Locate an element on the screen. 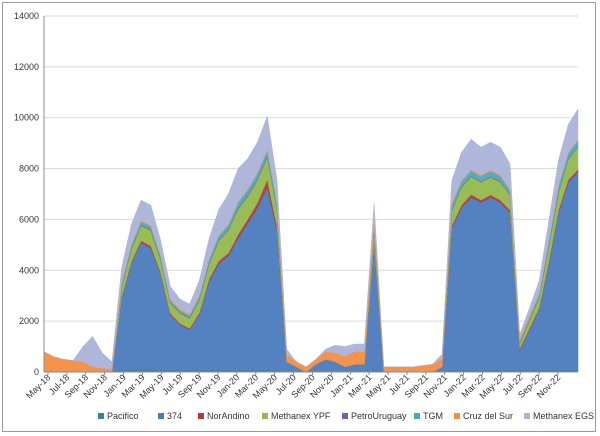 The image size is (600, 436). legend-label-norandino: NorAndino is located at coordinates (228, 416).